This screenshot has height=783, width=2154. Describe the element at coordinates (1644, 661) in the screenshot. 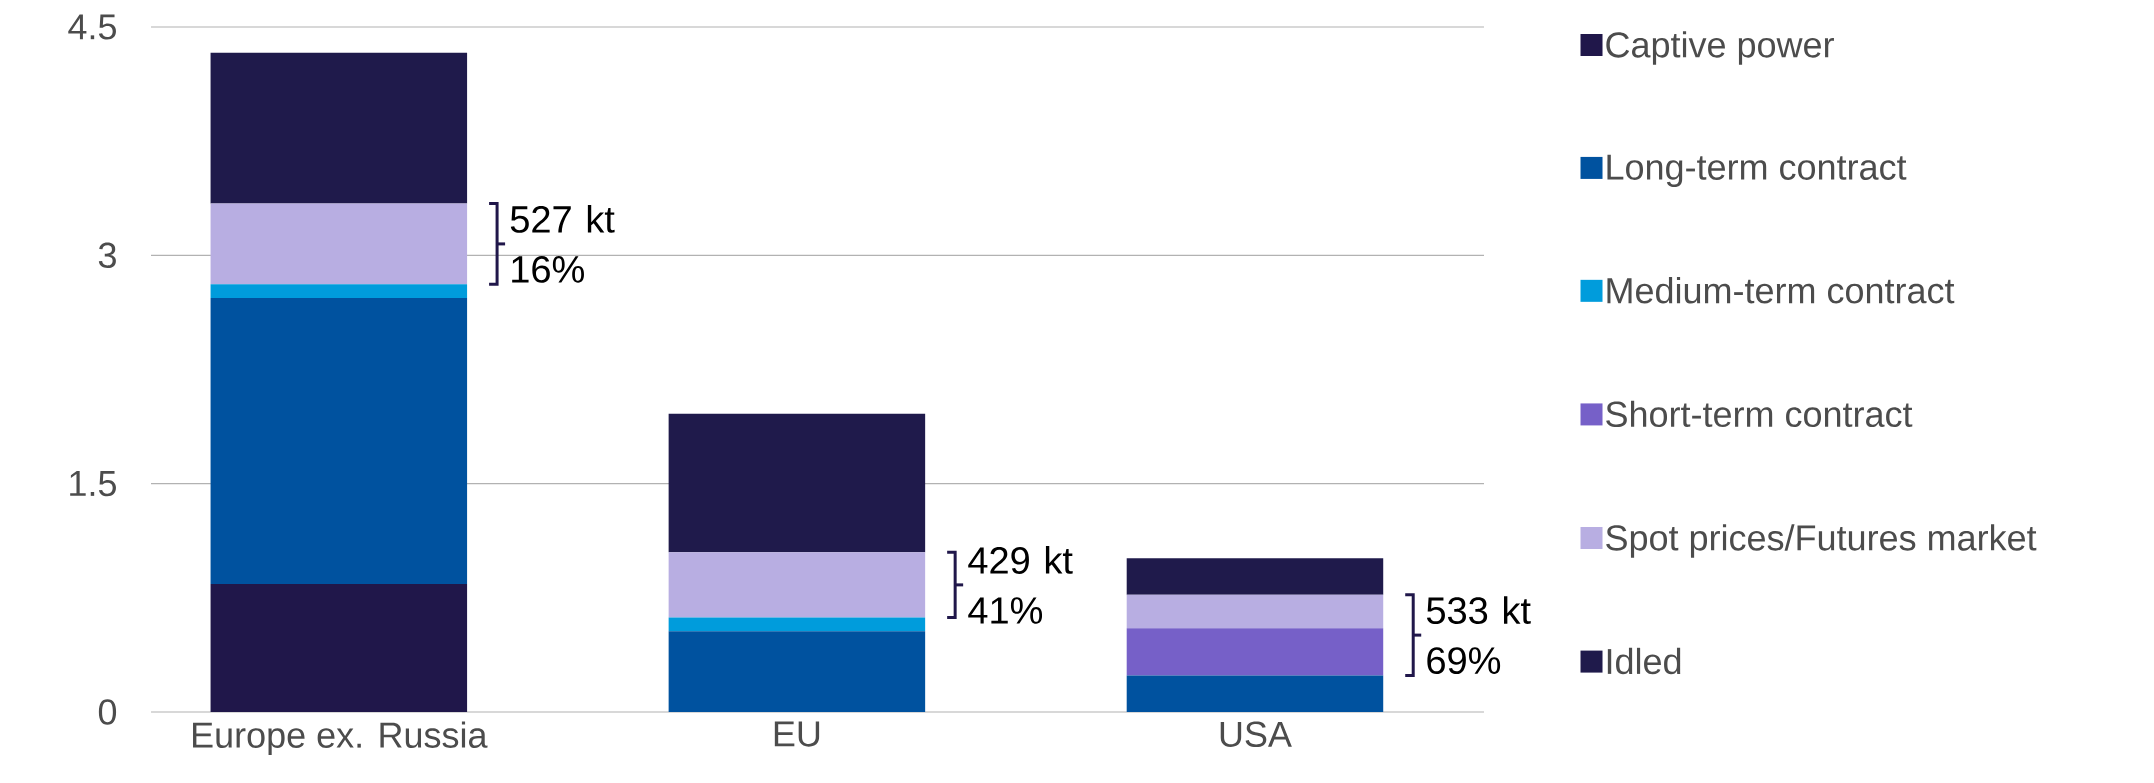

I see `legend-label: Idled` at that location.